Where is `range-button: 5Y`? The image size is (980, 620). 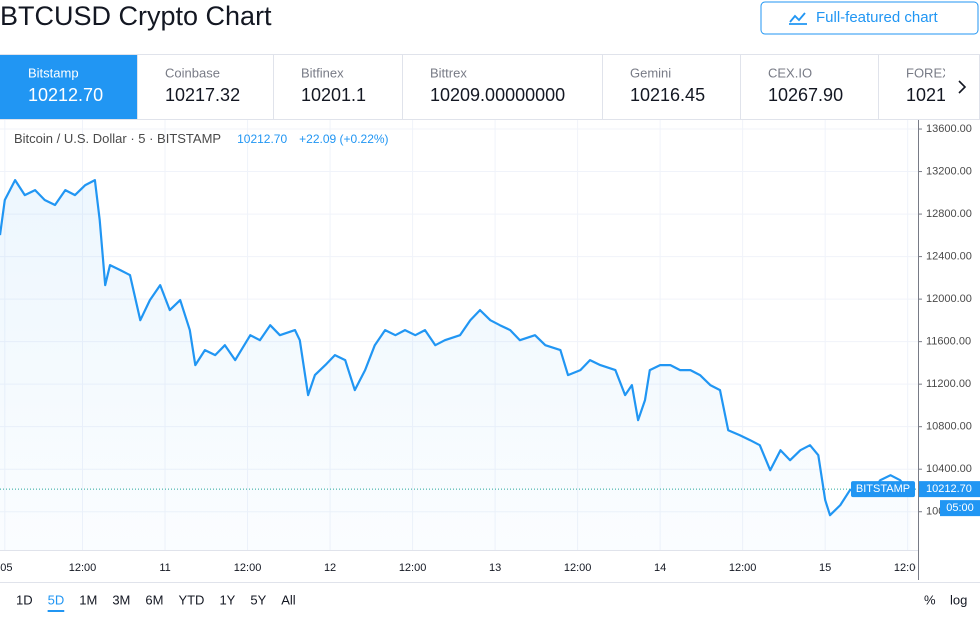
range-button: 5Y is located at coordinates (258, 599).